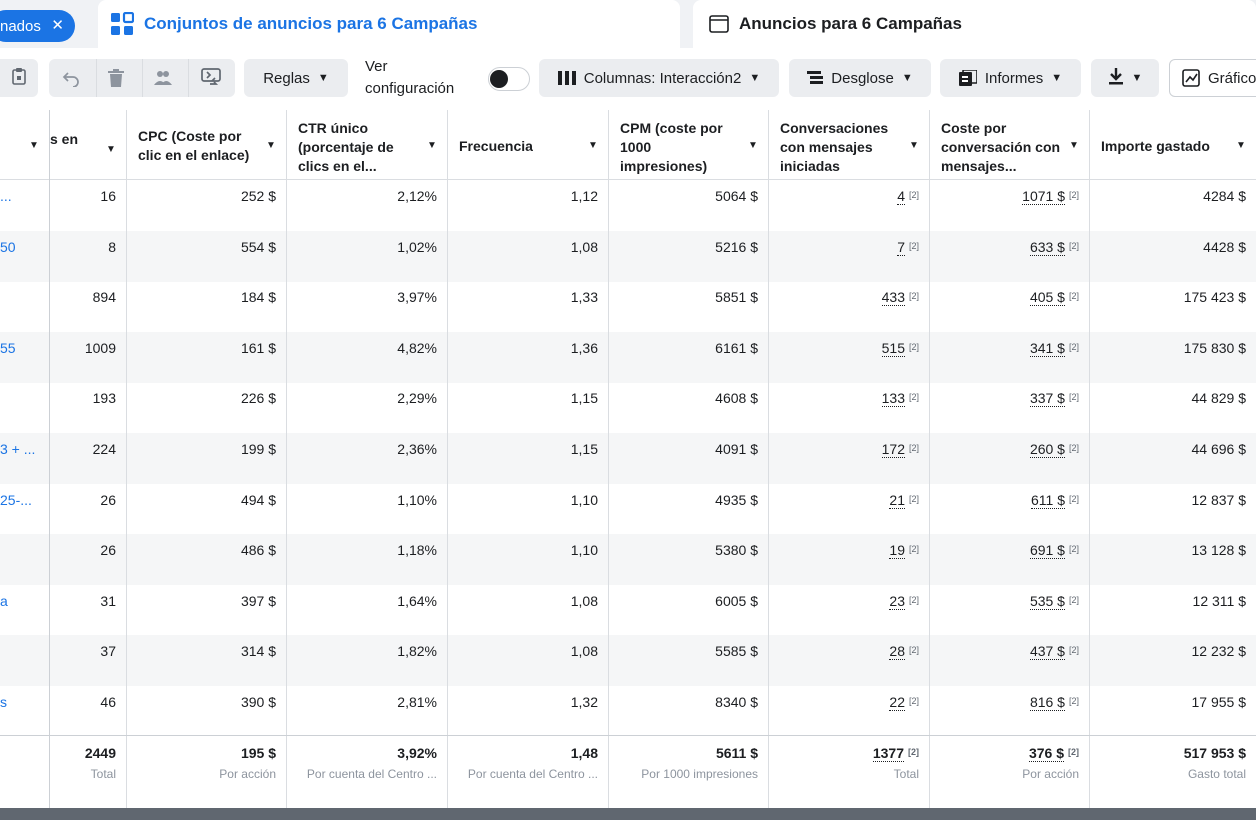  I want to click on header-results: s en ▼, so click(88, 145).